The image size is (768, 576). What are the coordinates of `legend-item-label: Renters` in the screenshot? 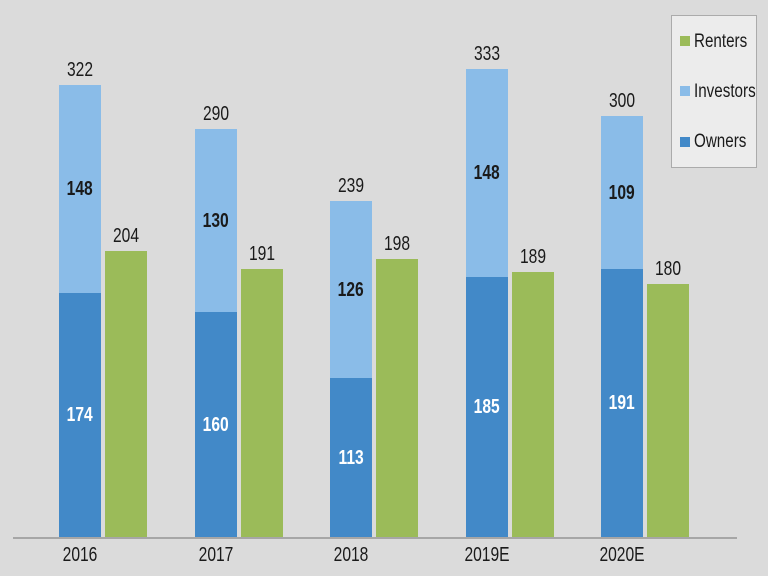 It's located at (721, 41).